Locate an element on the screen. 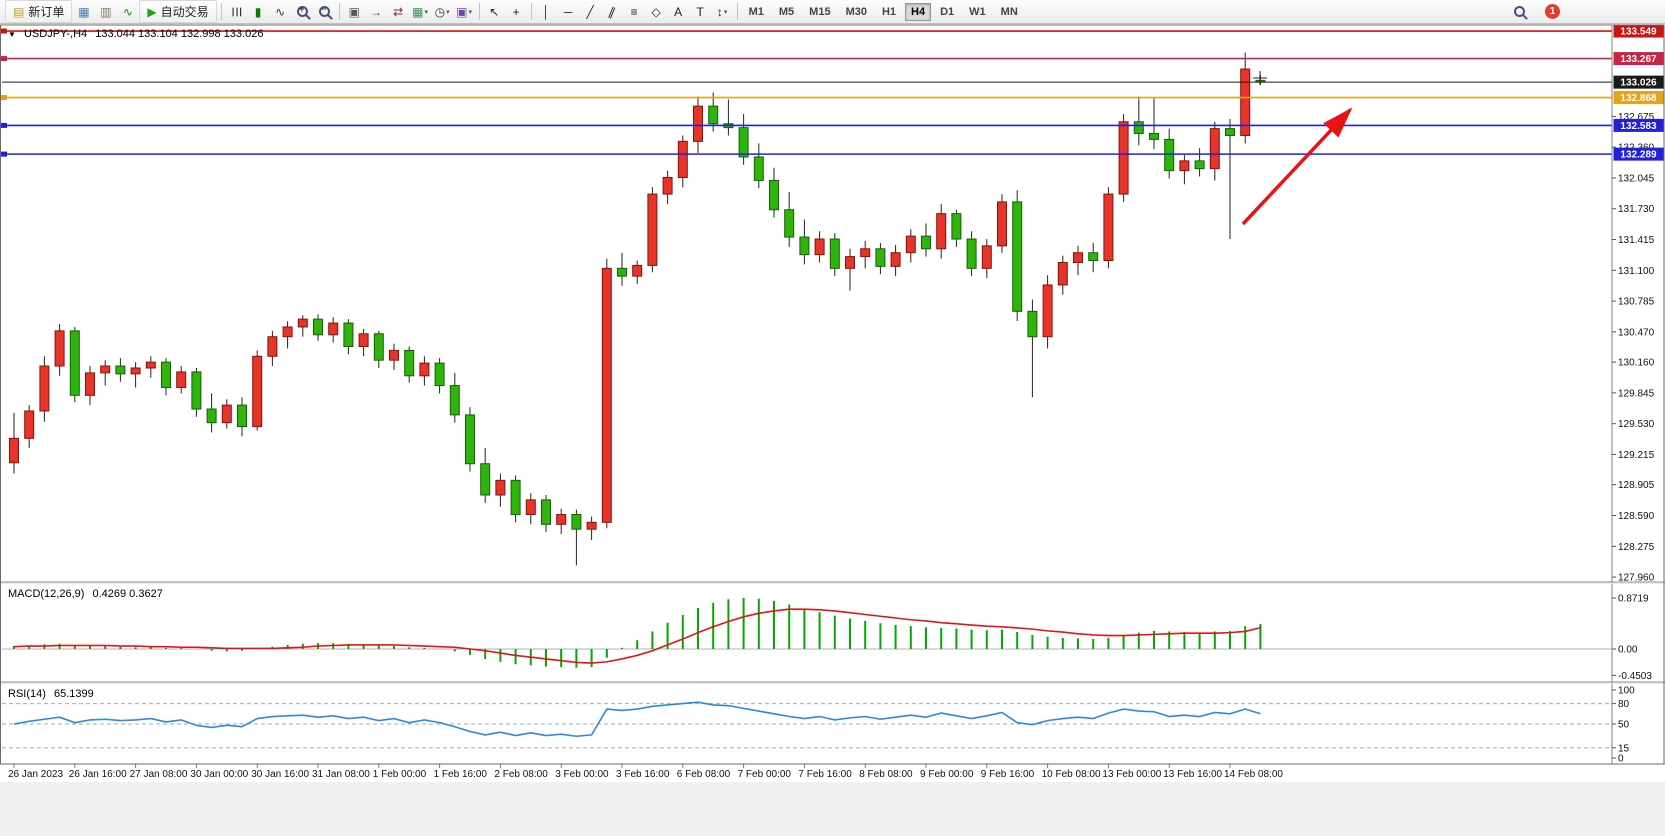 The image size is (1665, 836). line-chart-icon: ∿ is located at coordinates (280, 12).